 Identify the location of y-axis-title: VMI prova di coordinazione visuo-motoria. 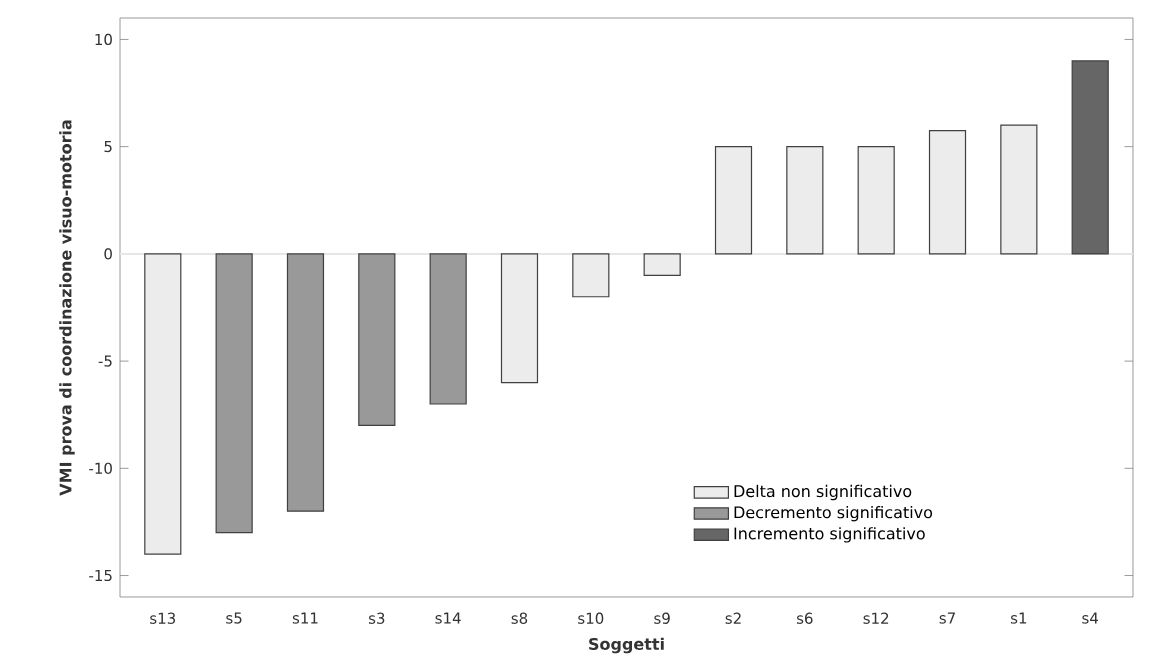
(67, 308).